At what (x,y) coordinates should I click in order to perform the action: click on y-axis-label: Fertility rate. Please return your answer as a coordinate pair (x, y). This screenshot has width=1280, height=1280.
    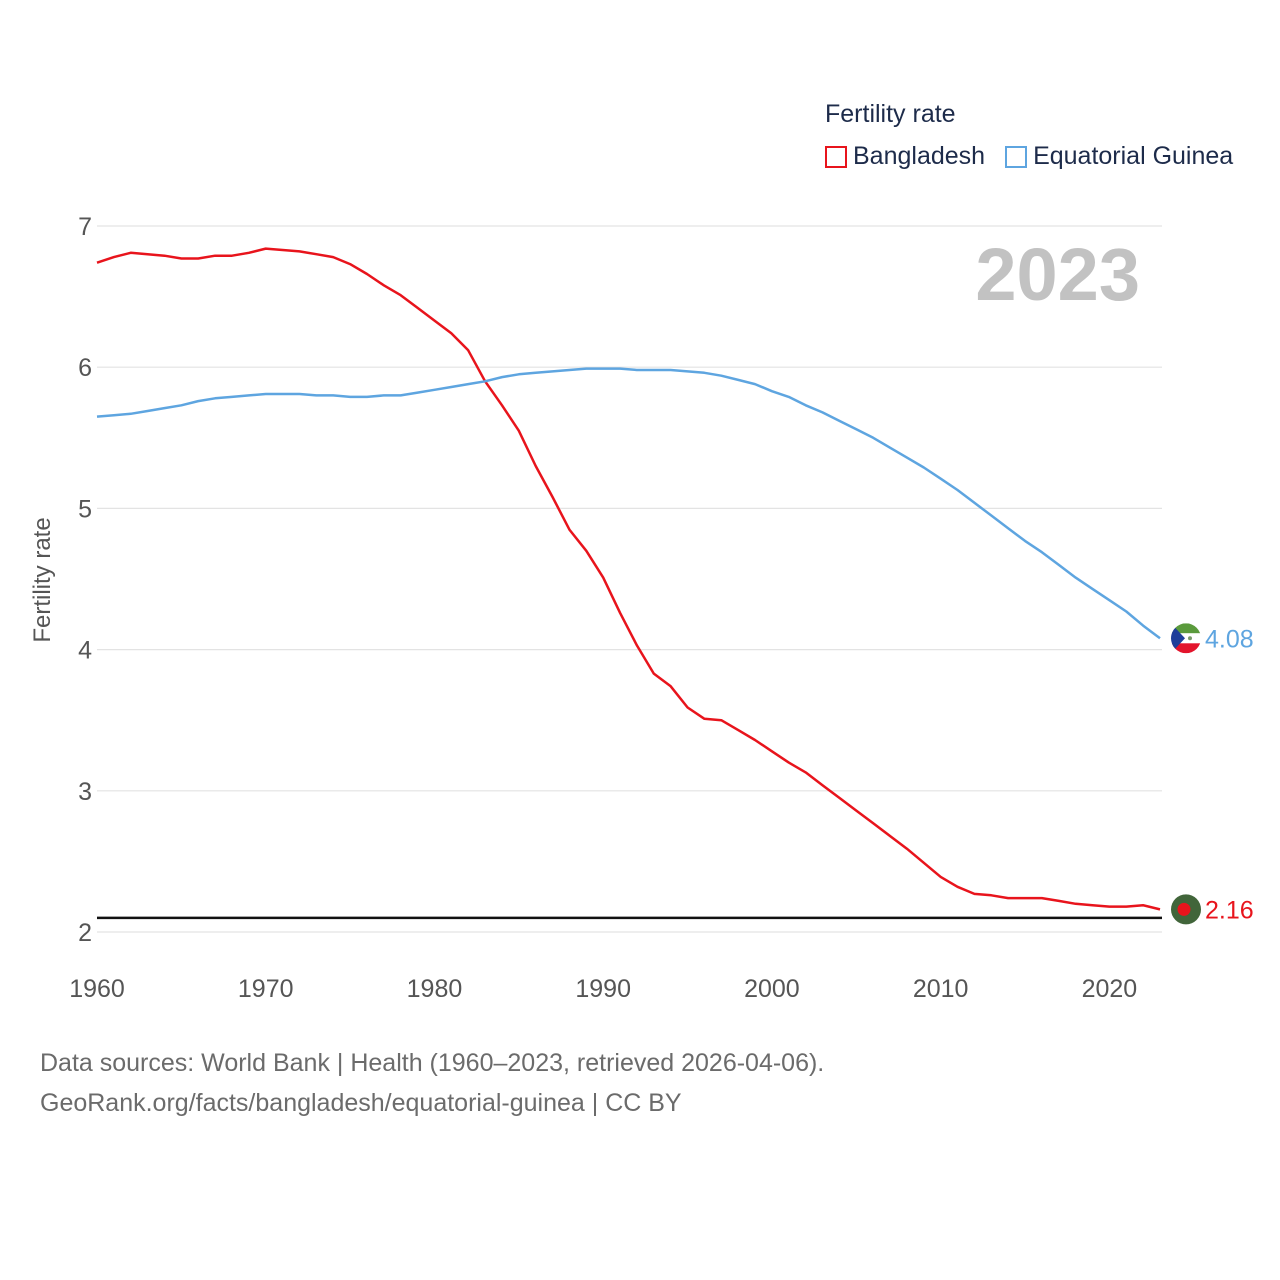
    Looking at the image, I should click on (42, 579).